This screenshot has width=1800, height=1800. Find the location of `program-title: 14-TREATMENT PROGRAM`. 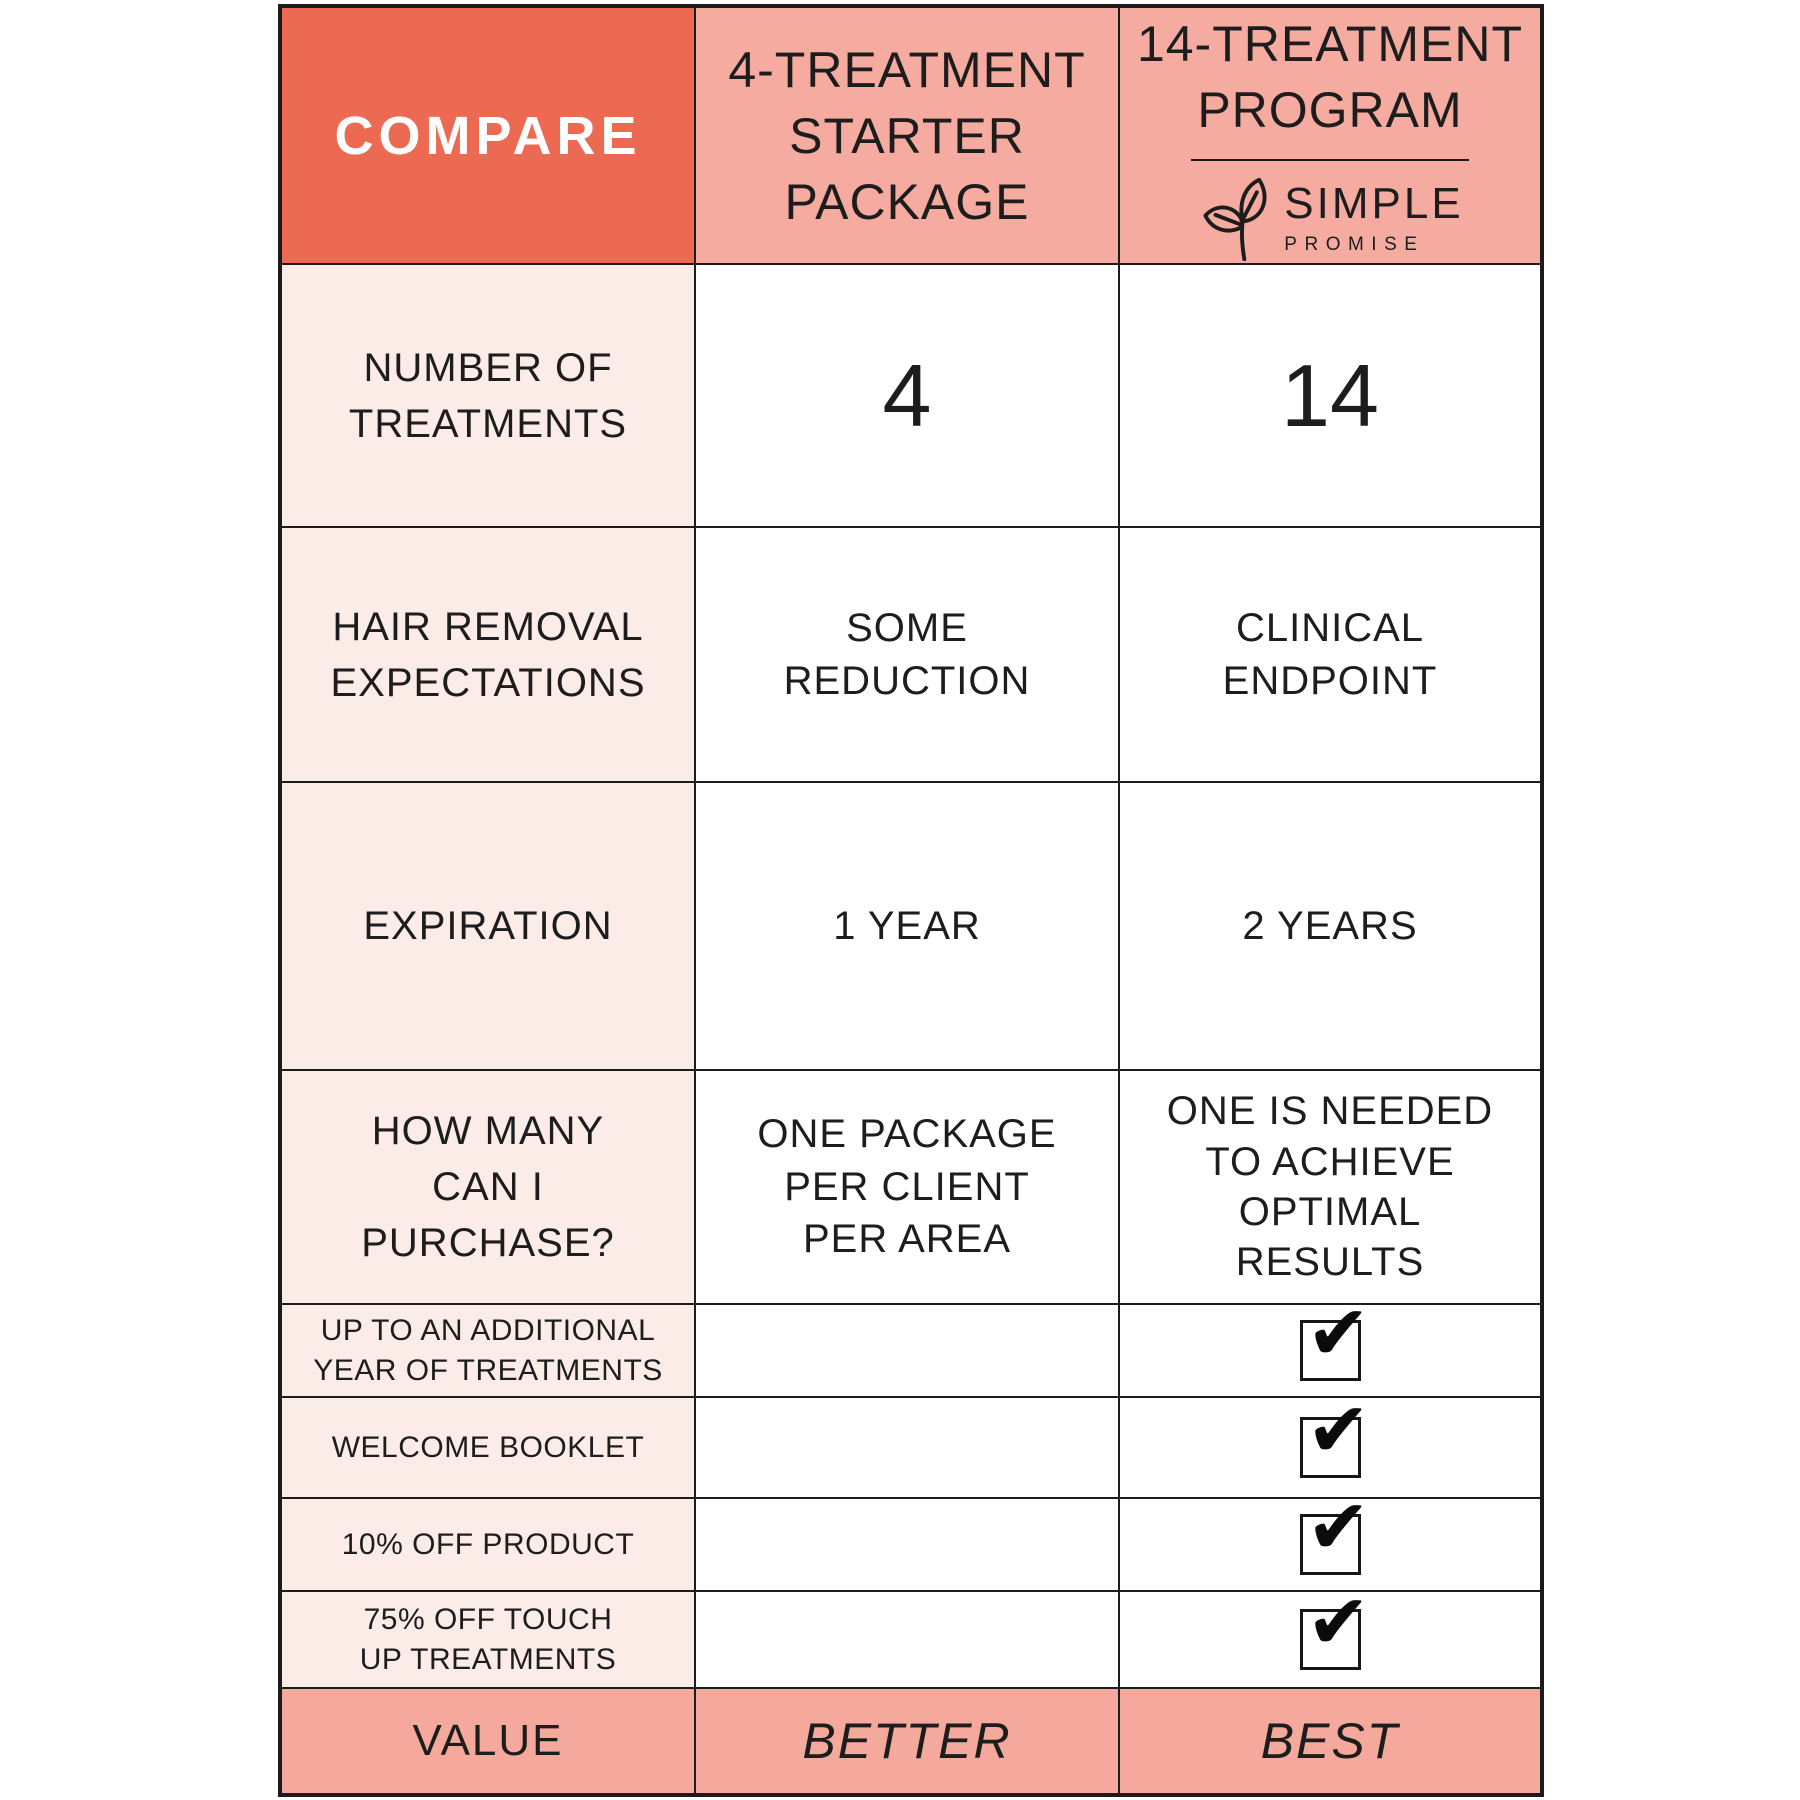

program-title: 14-TREATMENT PROGRAM is located at coordinates (1330, 76).